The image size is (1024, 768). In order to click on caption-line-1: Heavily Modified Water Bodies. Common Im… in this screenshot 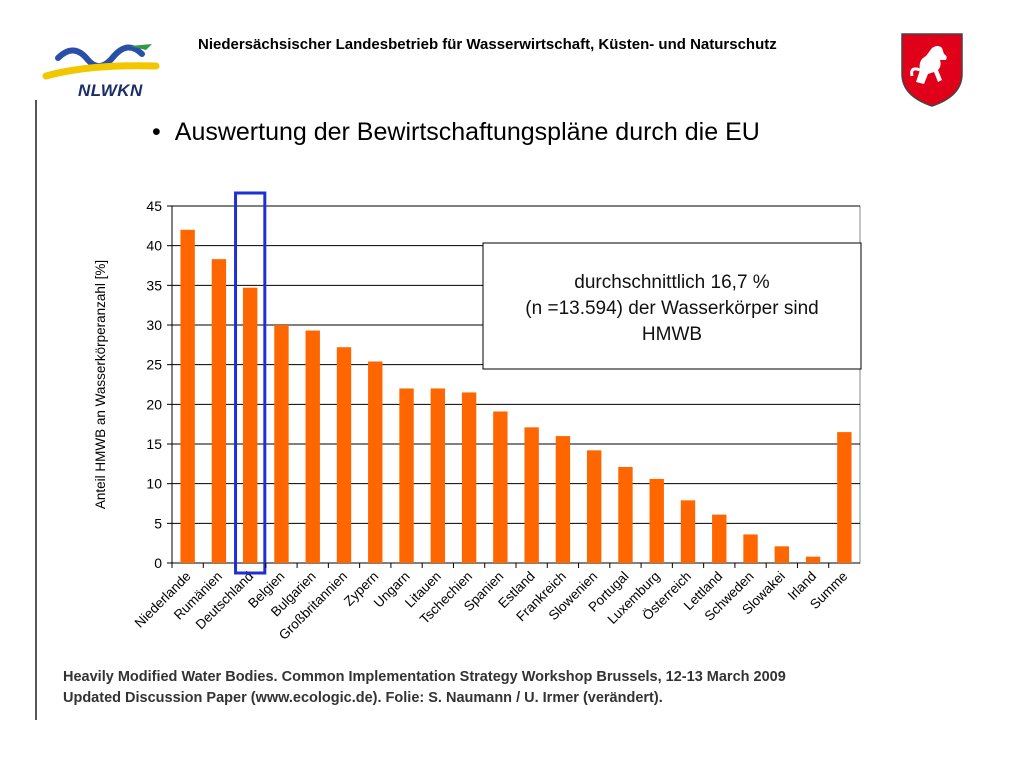, I will do `click(424, 677)`.